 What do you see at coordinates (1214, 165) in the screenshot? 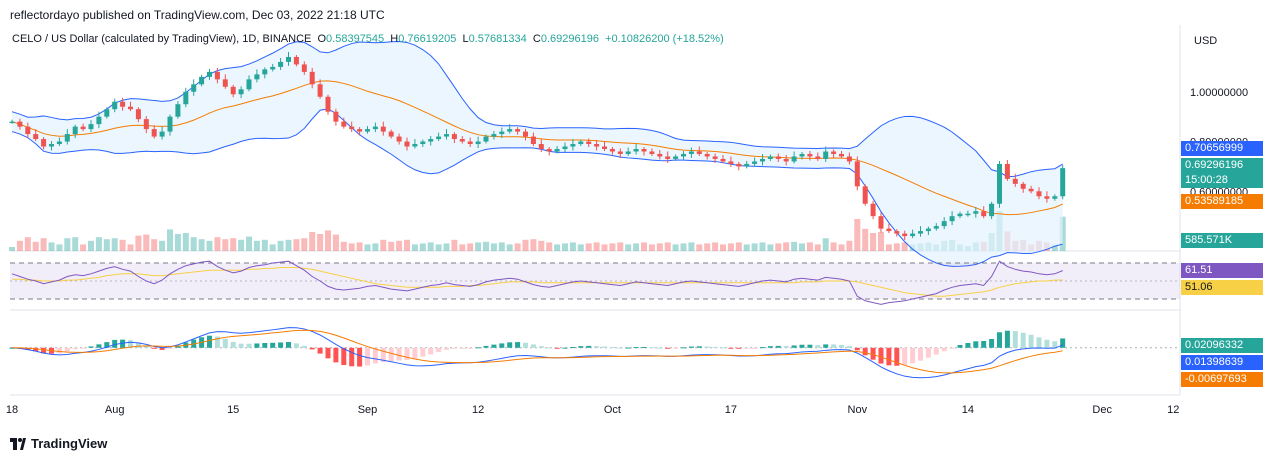
I see `last-price-value: 0.69296196` at bounding box center [1214, 165].